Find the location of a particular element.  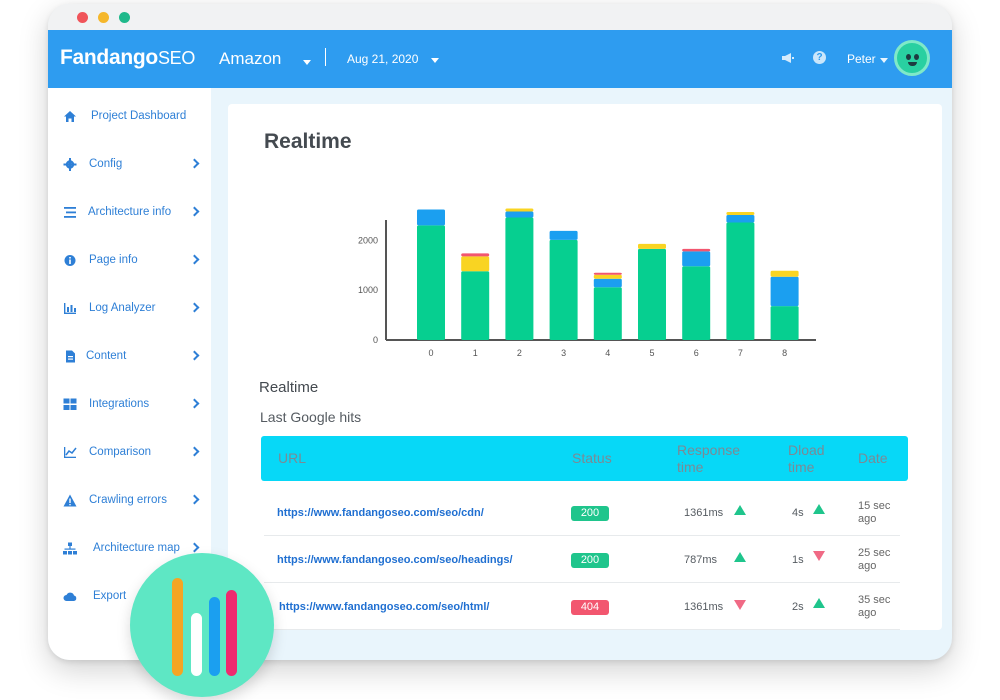

x-tick-label: 2 is located at coordinates (519, 353).